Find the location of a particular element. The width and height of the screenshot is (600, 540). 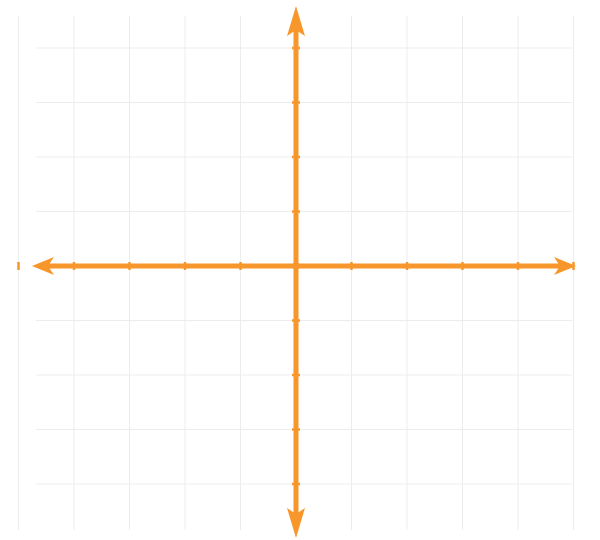

y-axis-arrow-down is located at coordinates (296, 523).